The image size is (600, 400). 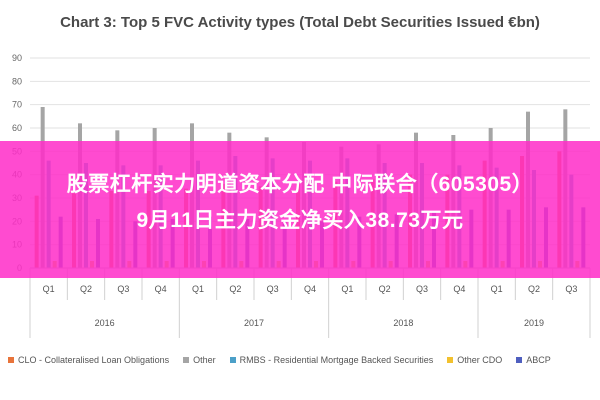 I want to click on y-tick-label: 70, so click(x=17, y=105).